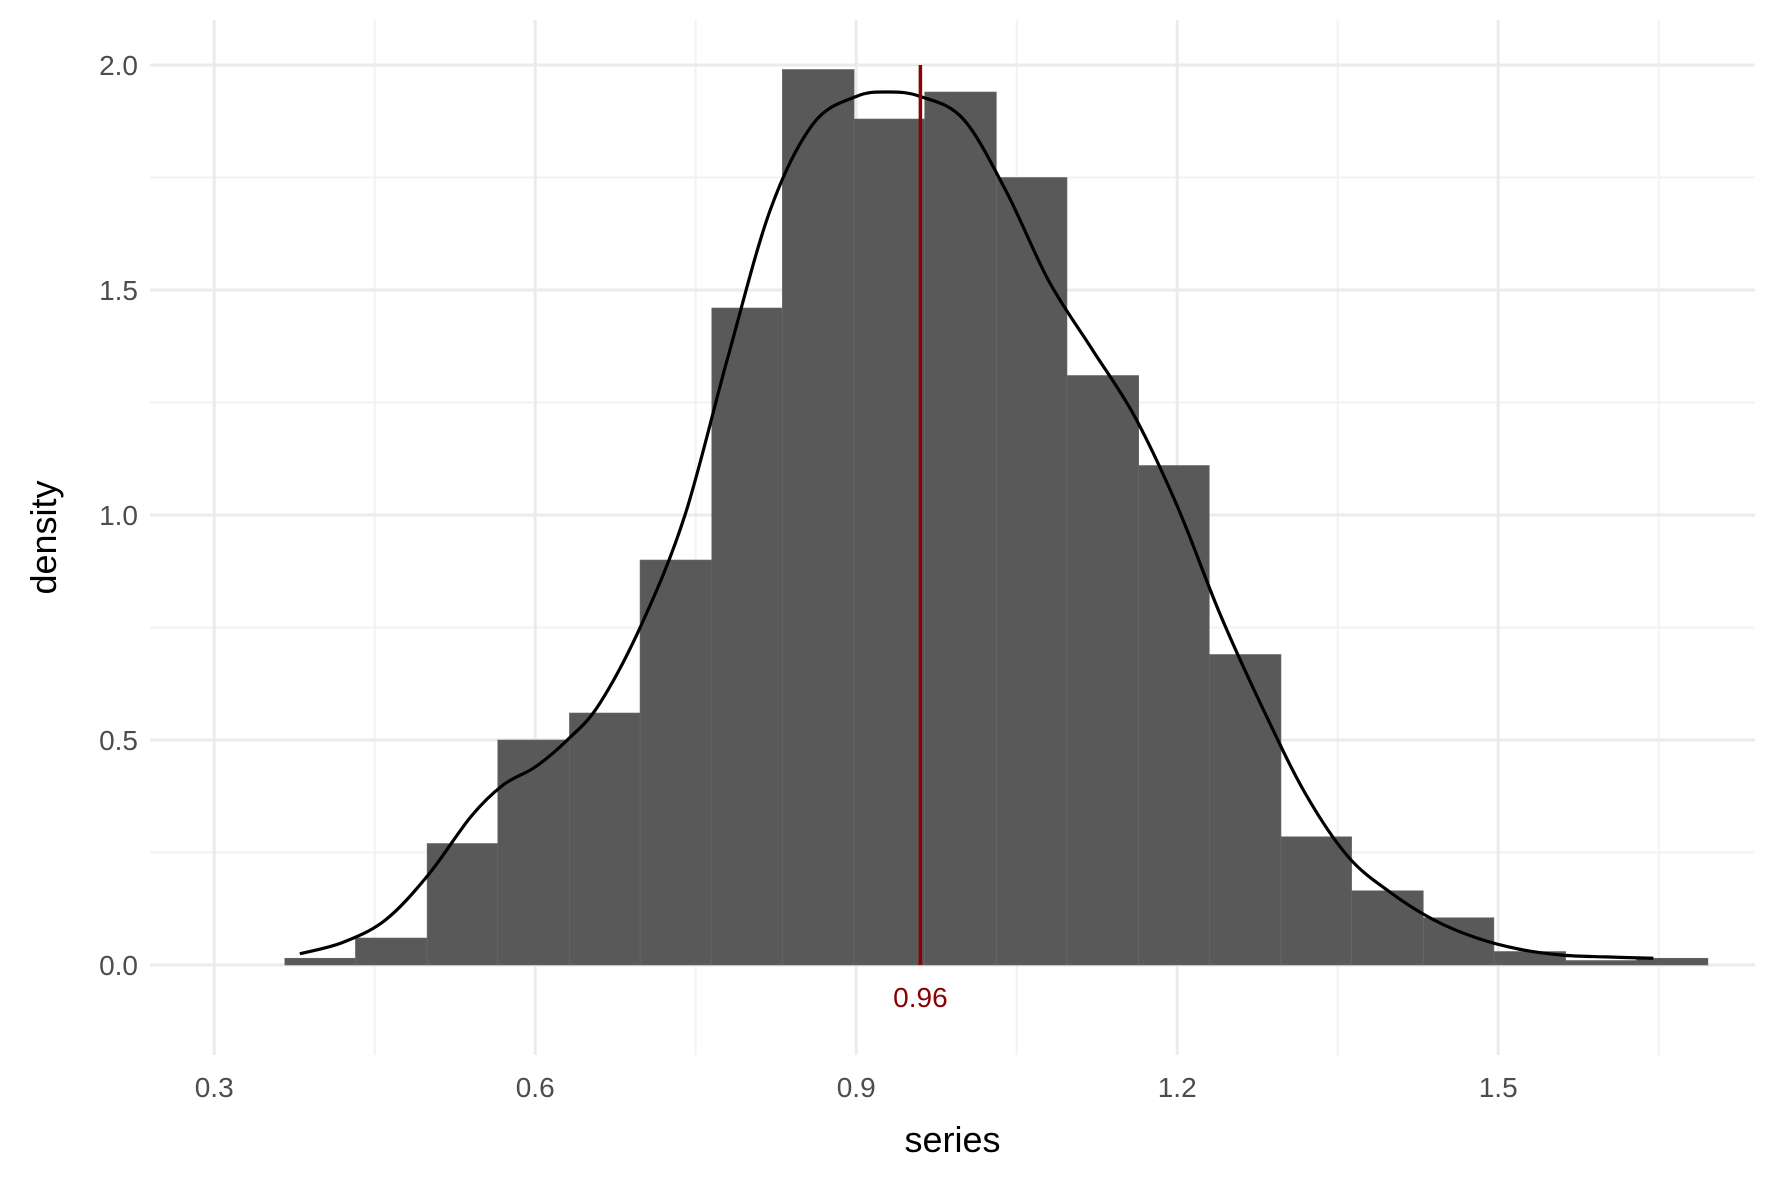 The width and height of the screenshot is (1771, 1181). What do you see at coordinates (43, 537) in the screenshot?
I see `y-axis-title: density` at bounding box center [43, 537].